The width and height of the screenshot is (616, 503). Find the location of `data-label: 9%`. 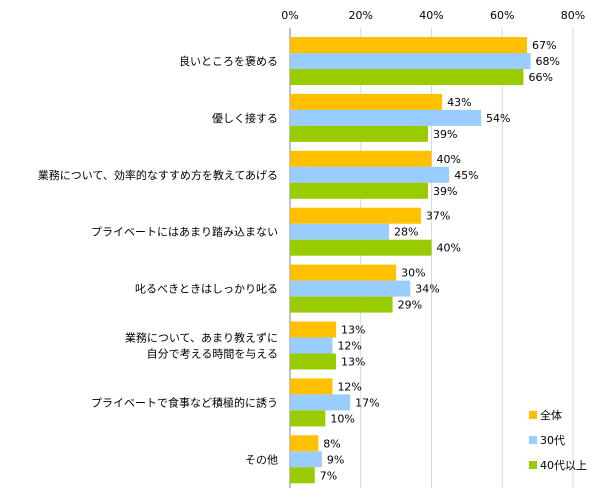

data-label: 9% is located at coordinates (335, 459).